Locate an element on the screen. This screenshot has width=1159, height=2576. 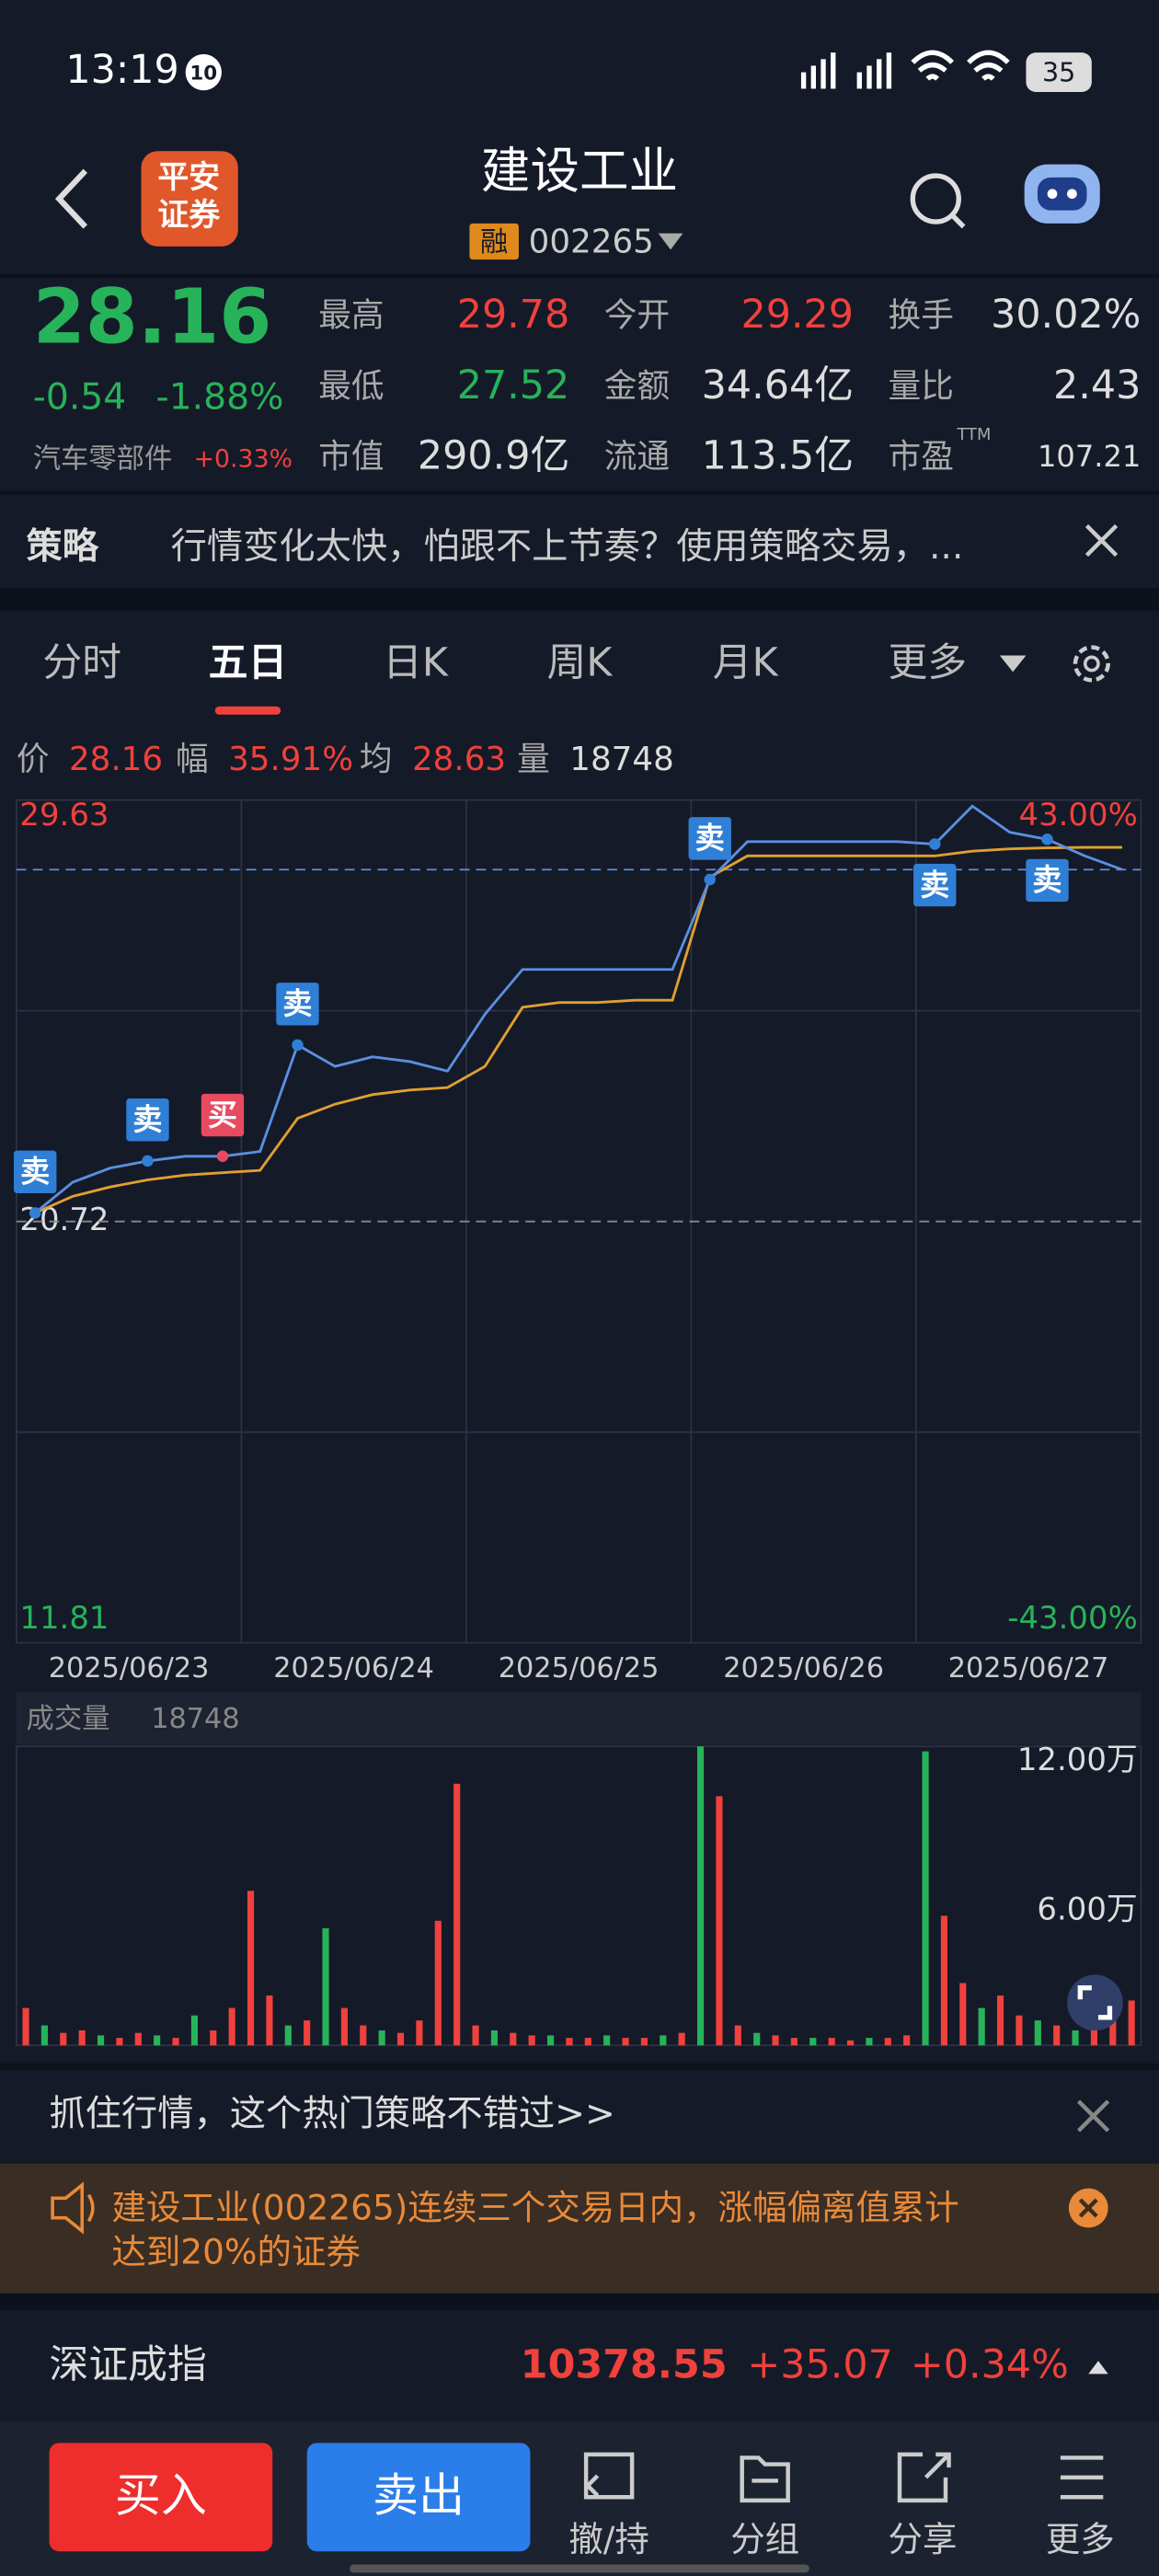
volume-frame is located at coordinates (578, 1896).